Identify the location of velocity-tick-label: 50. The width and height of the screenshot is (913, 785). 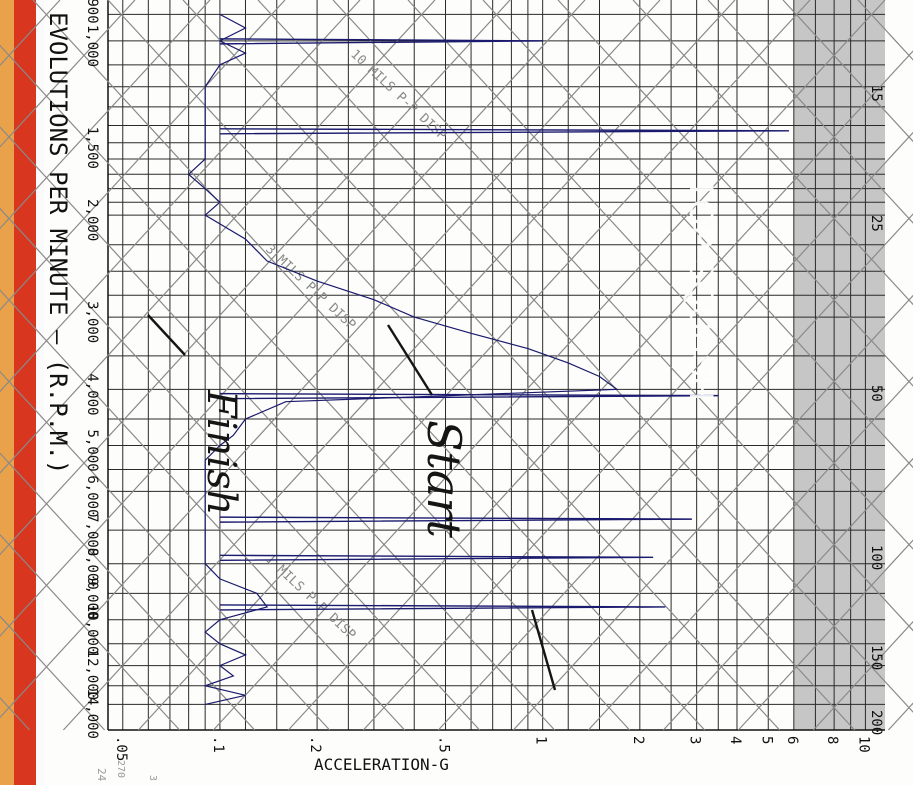
(876, 393).